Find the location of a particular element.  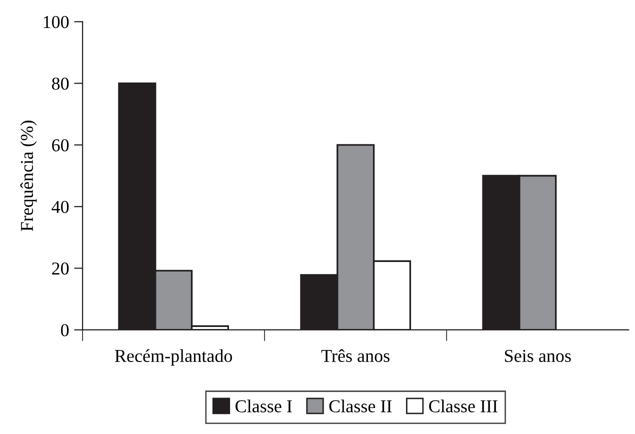

y-tick-label: 100 is located at coordinates (56, 22).